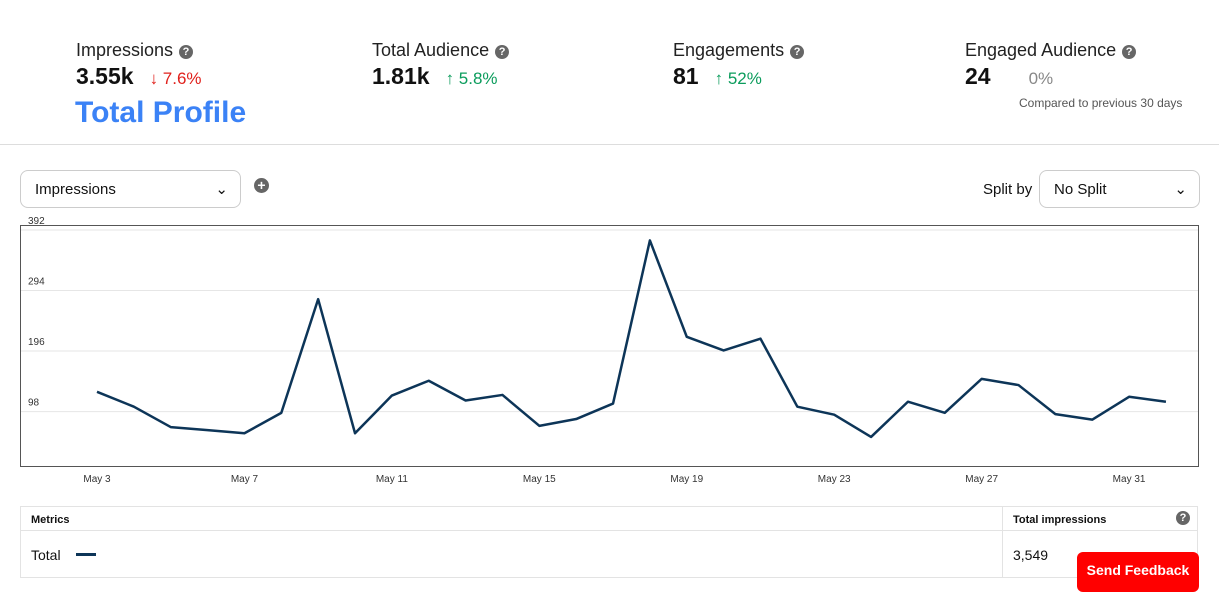  Describe the element at coordinates (609, 542) in the screenshot. I see `metrics-table: Metrics Total impressions ? Total 3,549` at that location.